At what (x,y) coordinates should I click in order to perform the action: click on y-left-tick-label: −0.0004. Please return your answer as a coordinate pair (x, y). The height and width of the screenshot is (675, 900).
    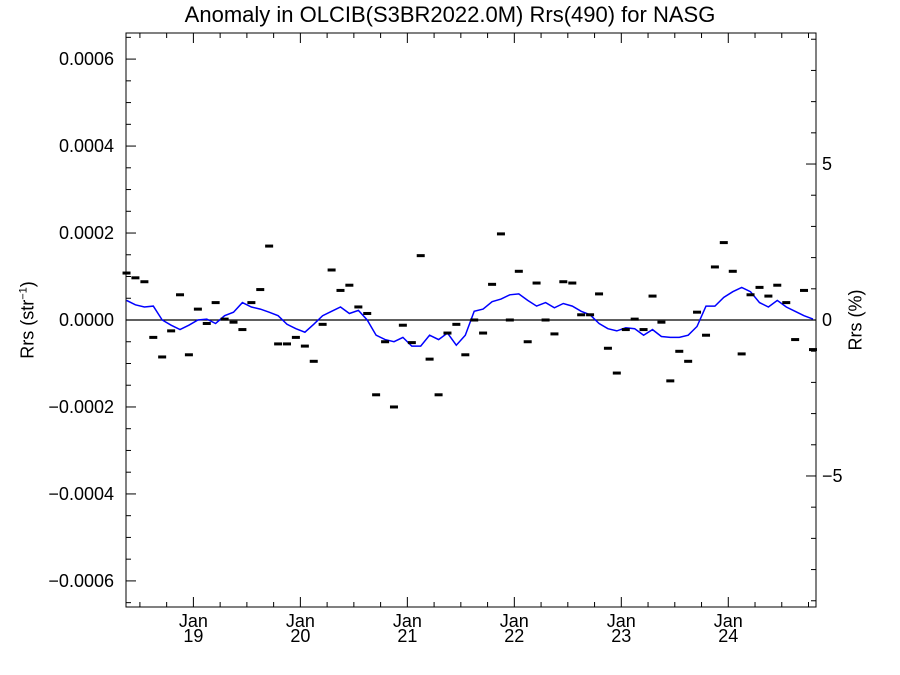
    Looking at the image, I should click on (81, 494).